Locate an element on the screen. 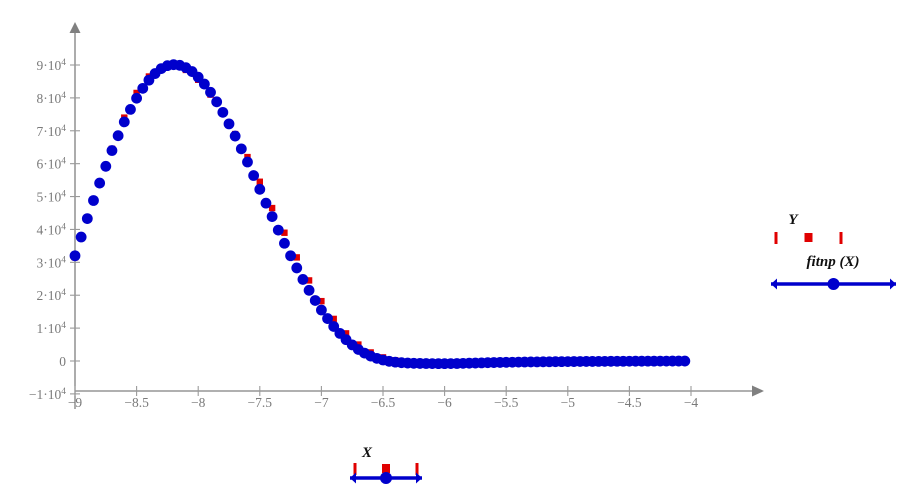  x-axis-arrowhead is located at coordinates (758, 391).